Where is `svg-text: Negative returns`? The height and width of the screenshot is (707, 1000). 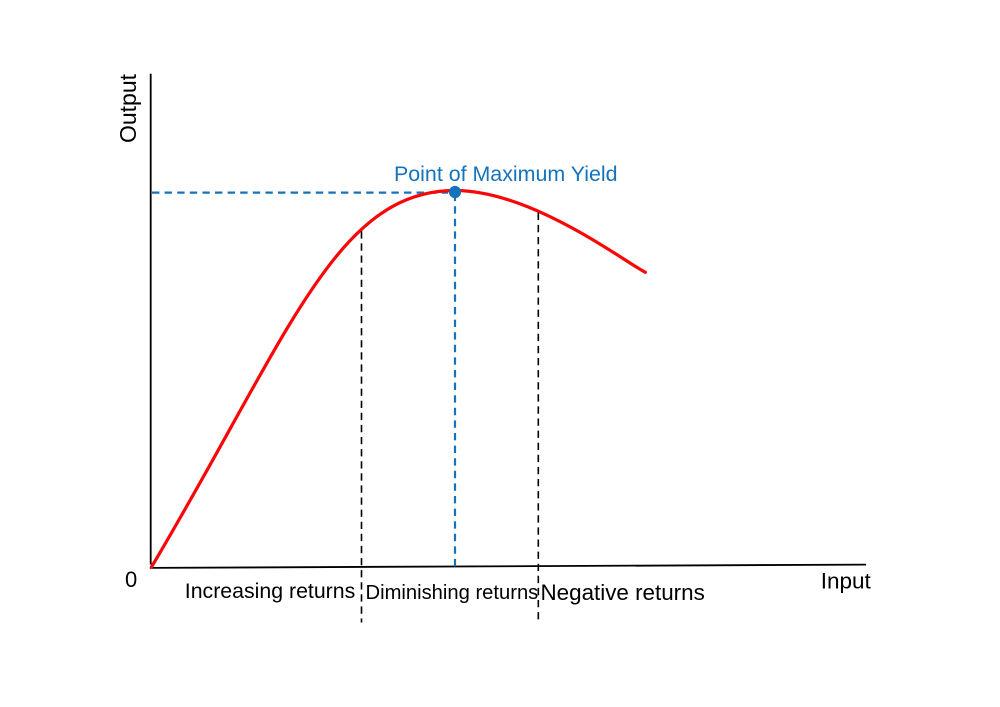 svg-text: Negative returns is located at coordinates (623, 592).